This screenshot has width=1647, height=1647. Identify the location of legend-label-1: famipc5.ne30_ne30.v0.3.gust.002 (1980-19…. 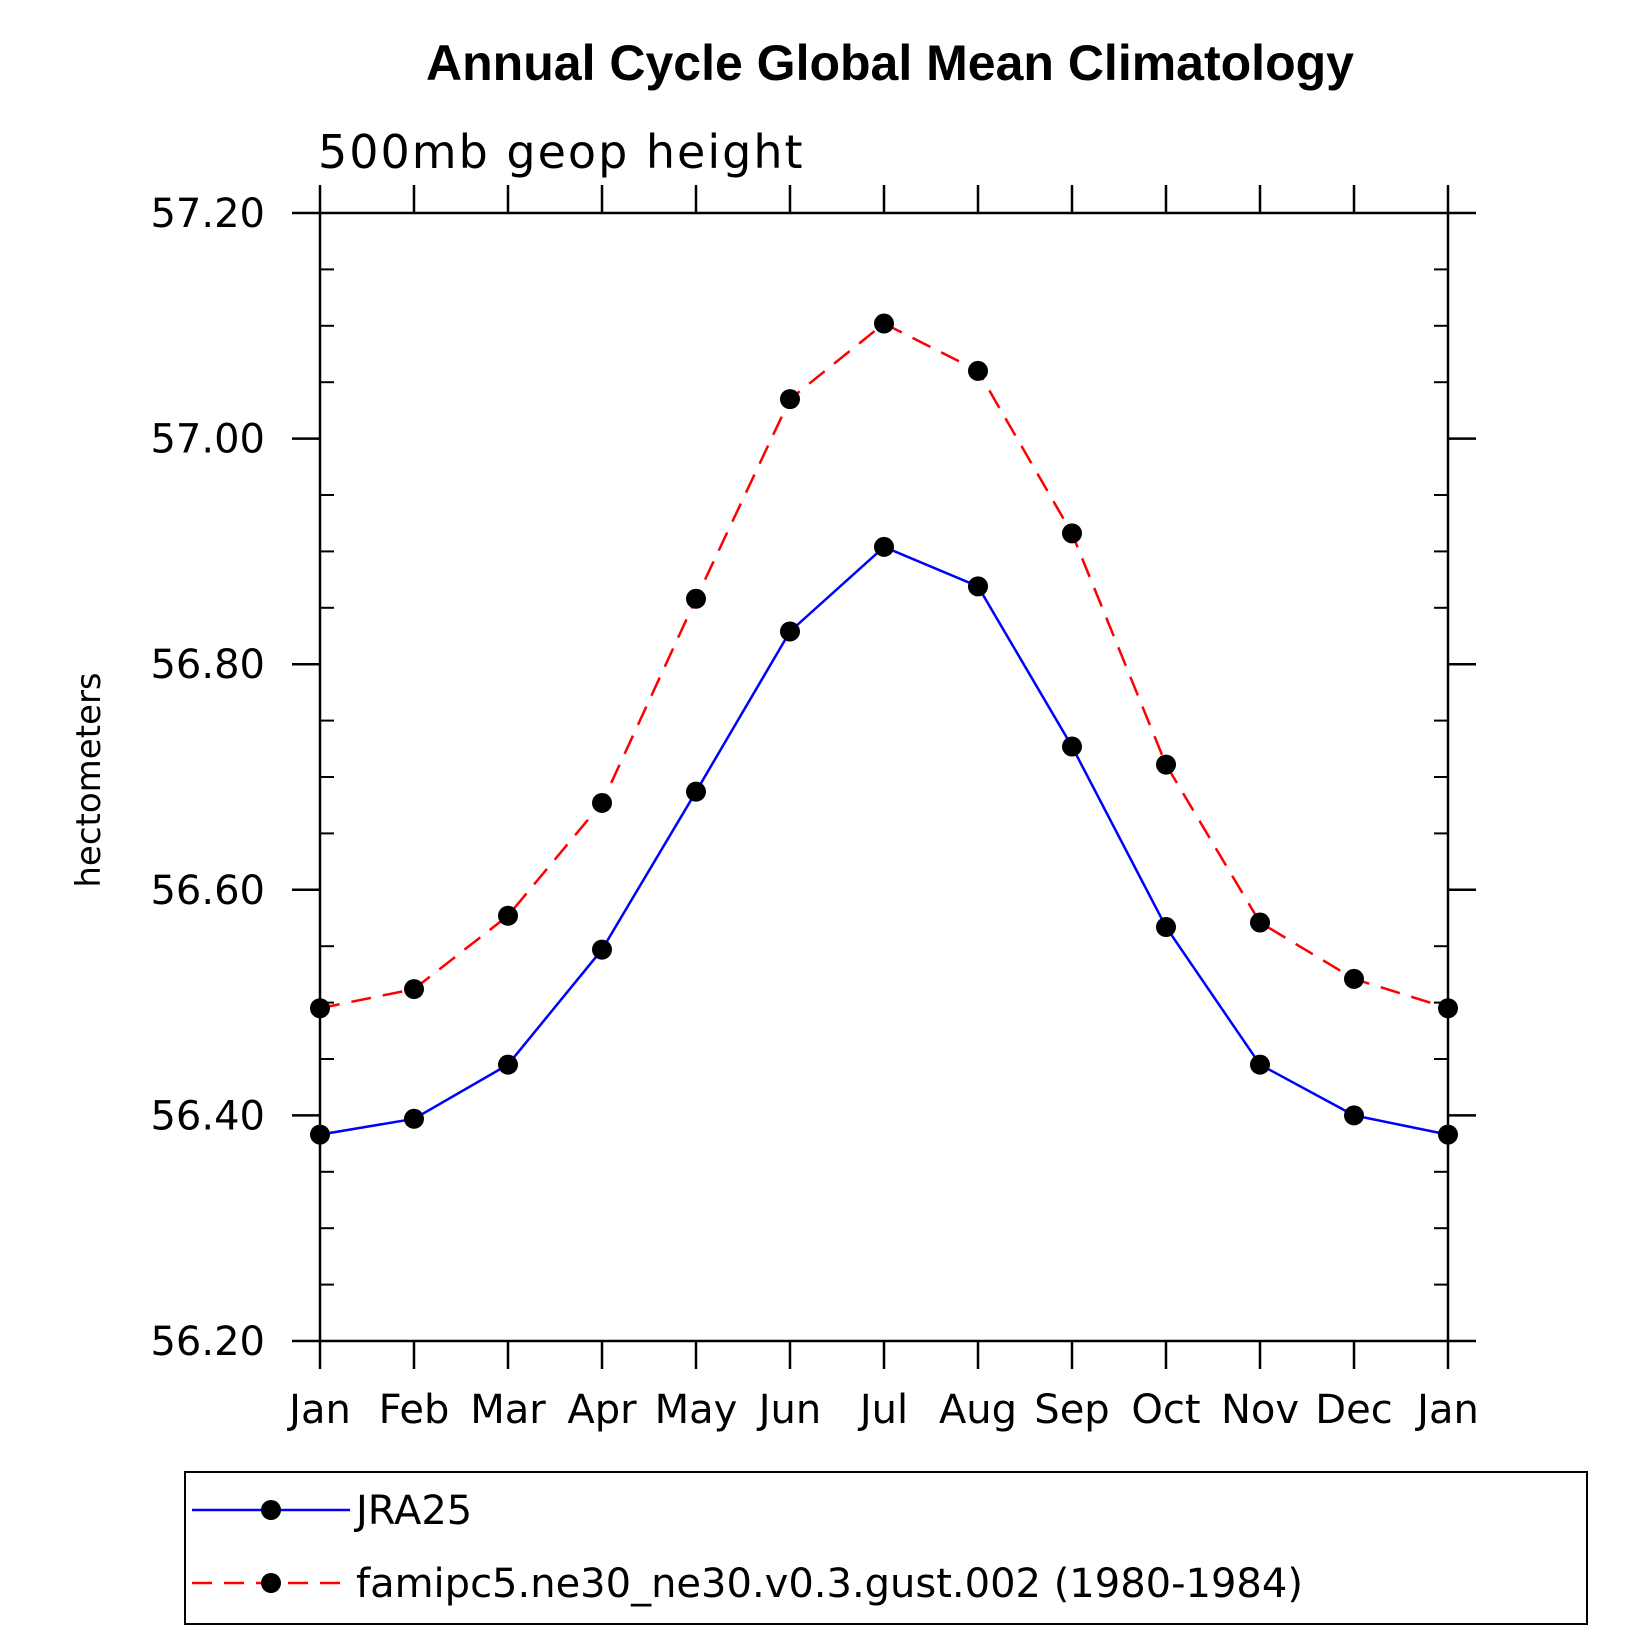
(829, 1584).